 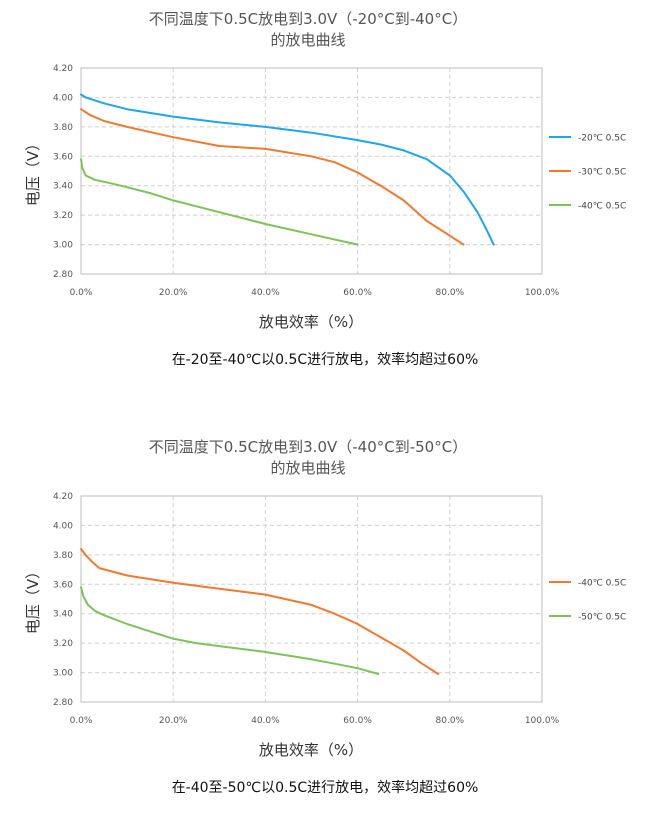 What do you see at coordinates (325, 360) in the screenshot?
I see `caption-chart-0: 在-20至-40℃以0.5C进行放电，效率均超过60%` at bounding box center [325, 360].